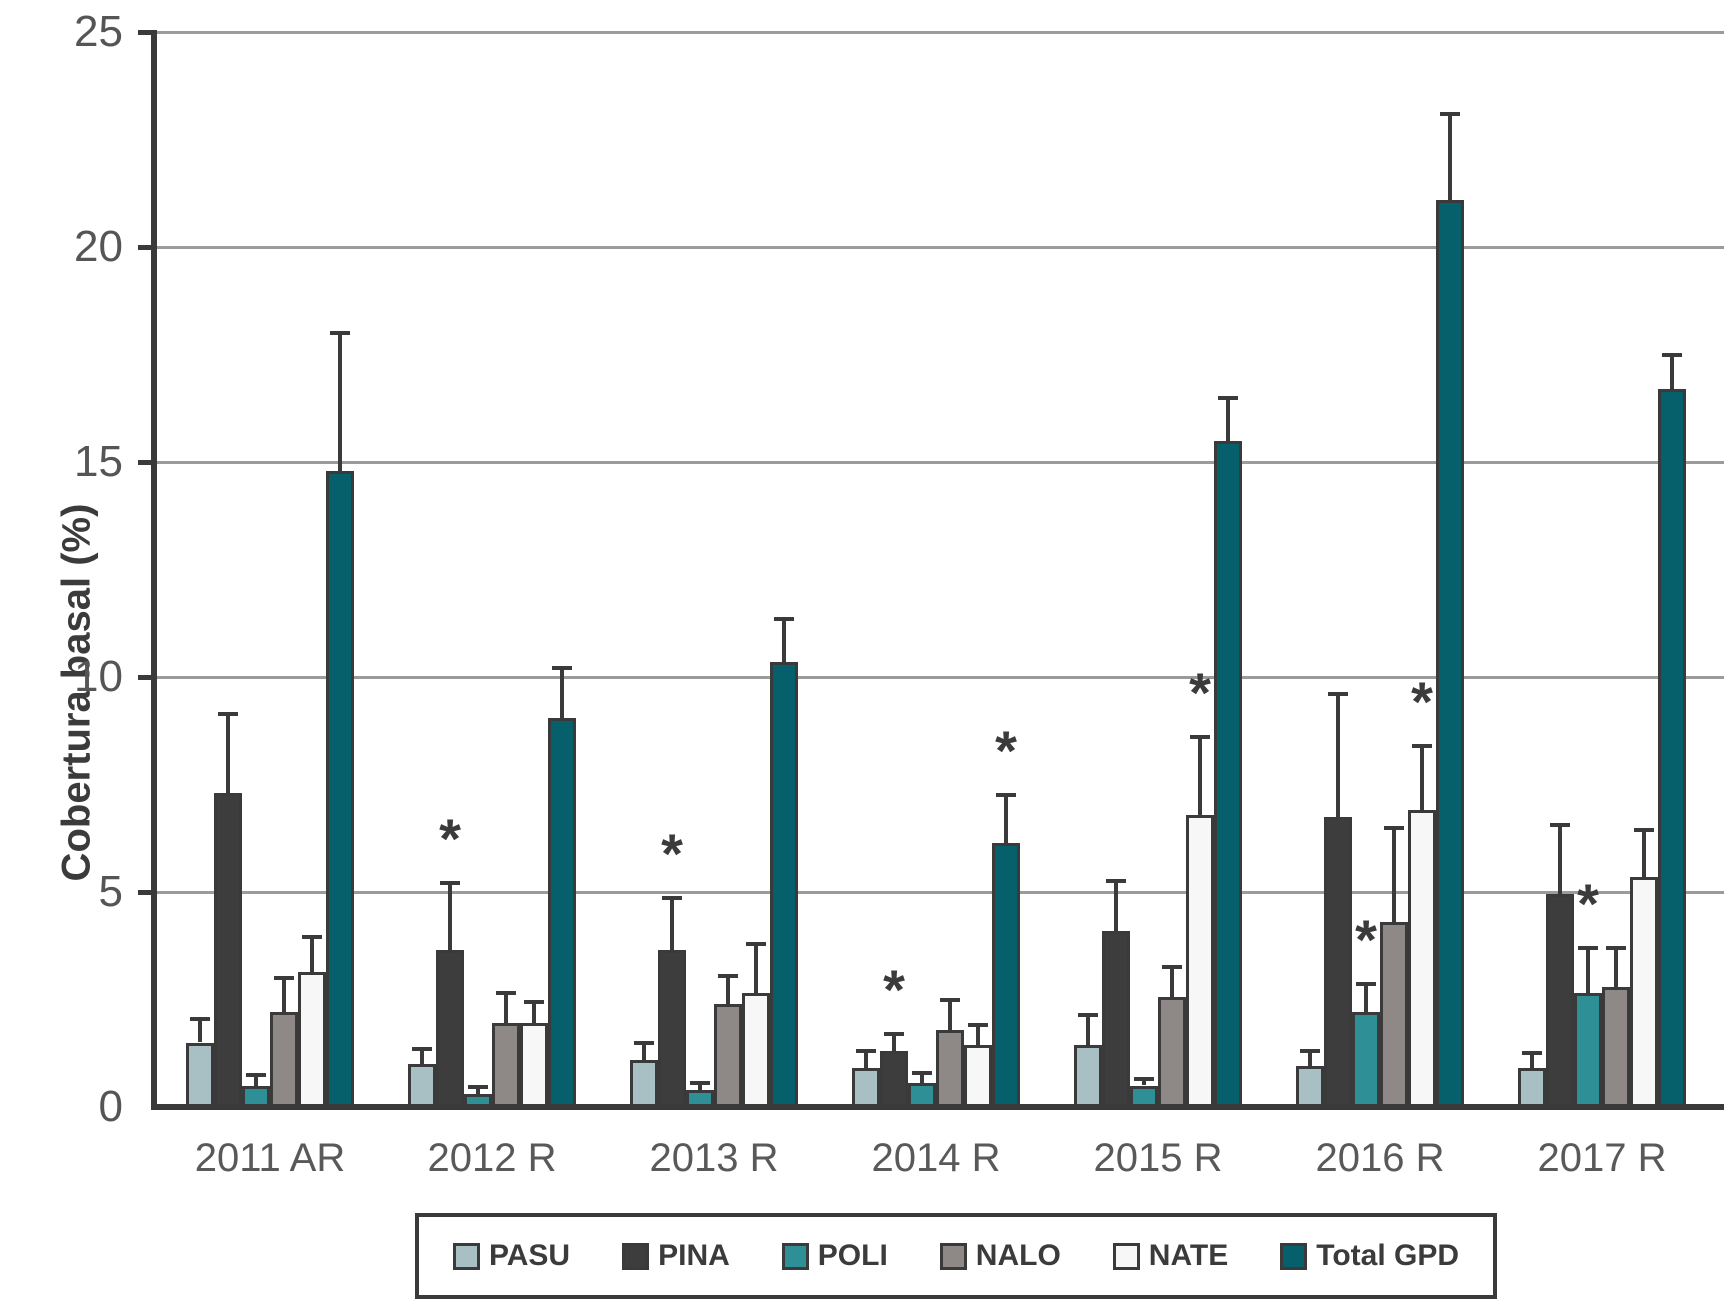  I want to click on error-bar-nalo-2017-r, so click(1616, 967).